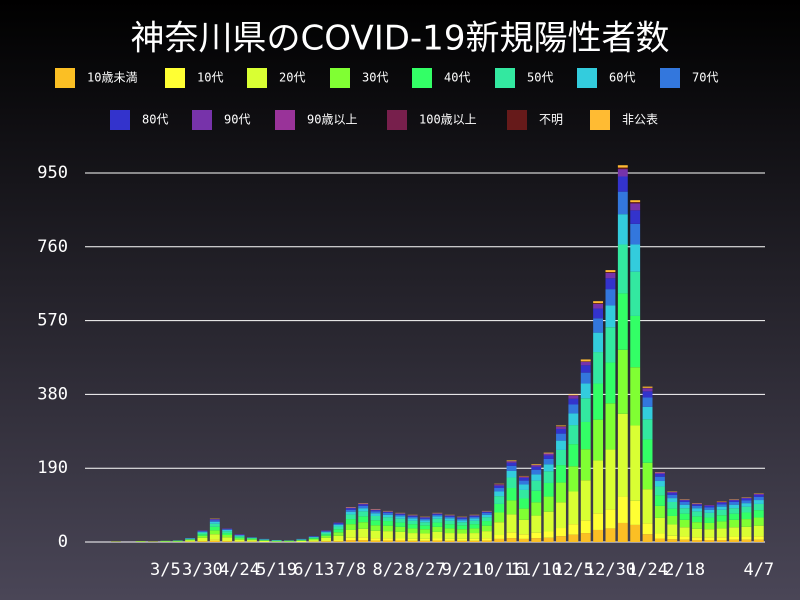 This screenshot has width=800, height=600. Describe the element at coordinates (448, 120) in the screenshot. I see `legend-label: 100歳以上` at that location.